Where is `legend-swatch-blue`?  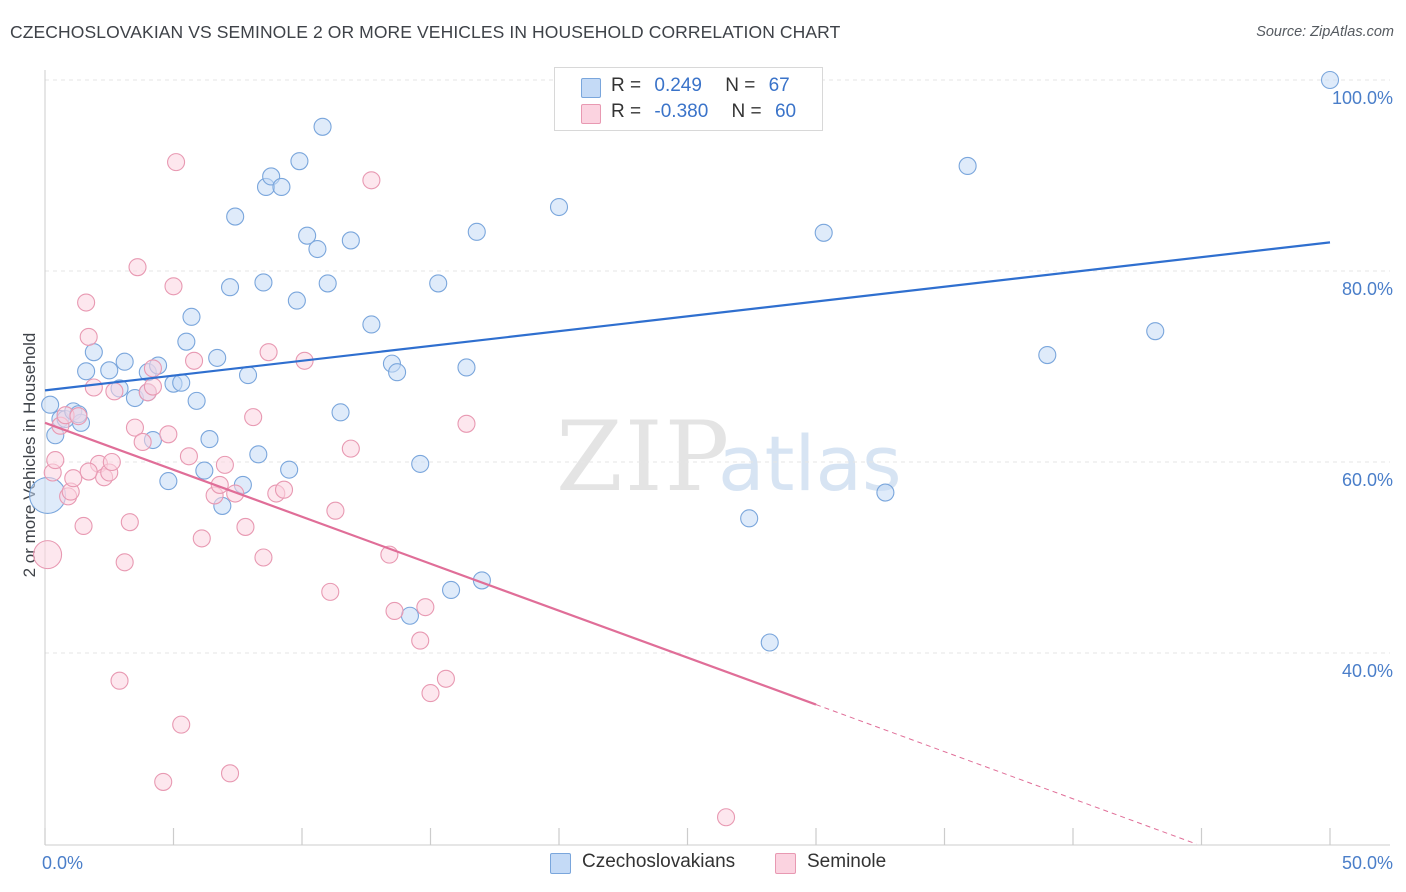
legend-swatch-blue is located at coordinates (591, 88).